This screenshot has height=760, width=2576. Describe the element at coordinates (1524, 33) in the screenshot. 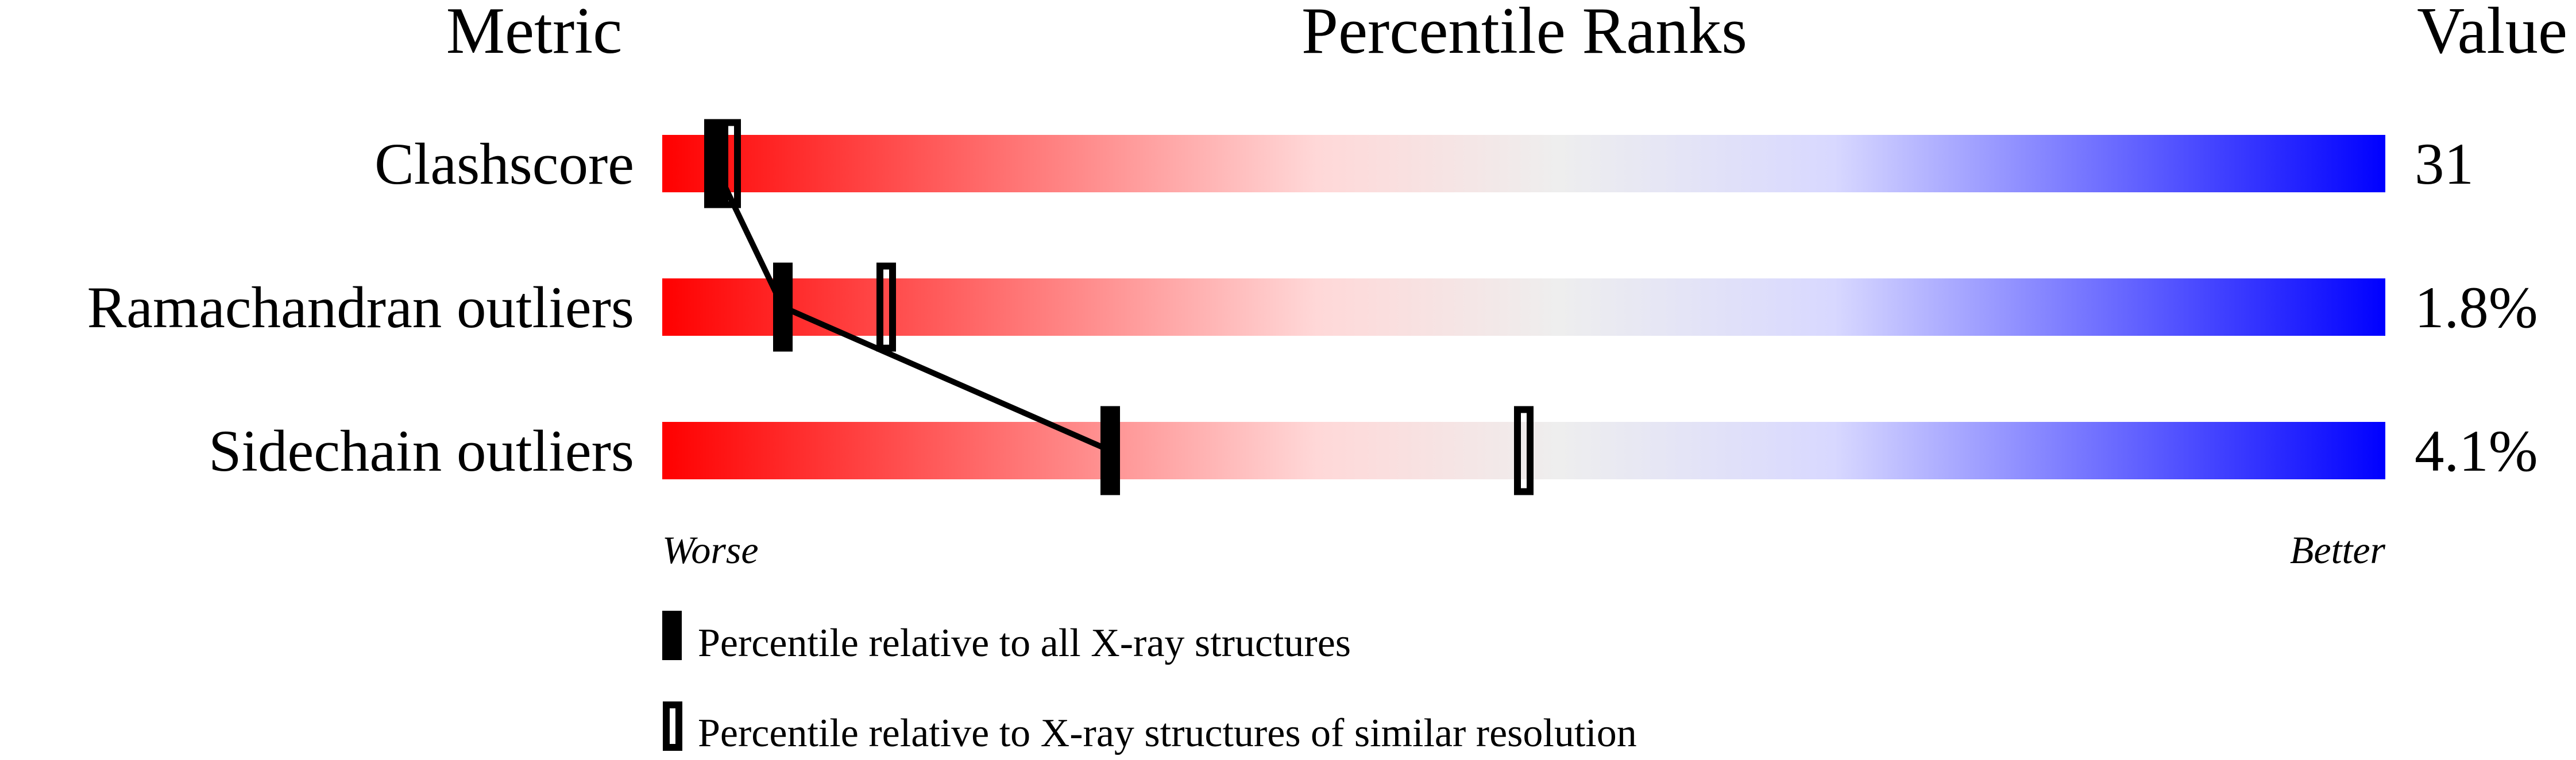

I see `header-percentile-ranks: Percentile Ranks` at that location.